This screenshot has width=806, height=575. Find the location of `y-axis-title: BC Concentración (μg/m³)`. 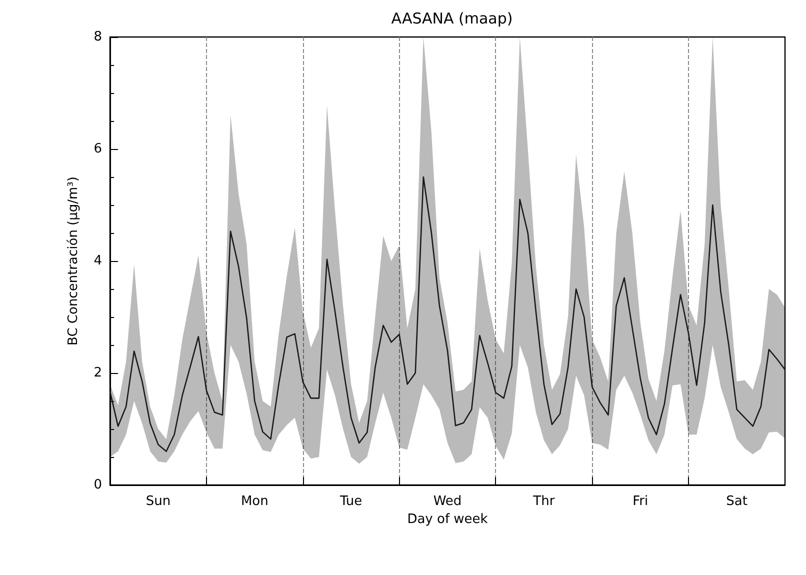

y-axis-title: BC Concentración (μg/m³) is located at coordinates (73, 261).